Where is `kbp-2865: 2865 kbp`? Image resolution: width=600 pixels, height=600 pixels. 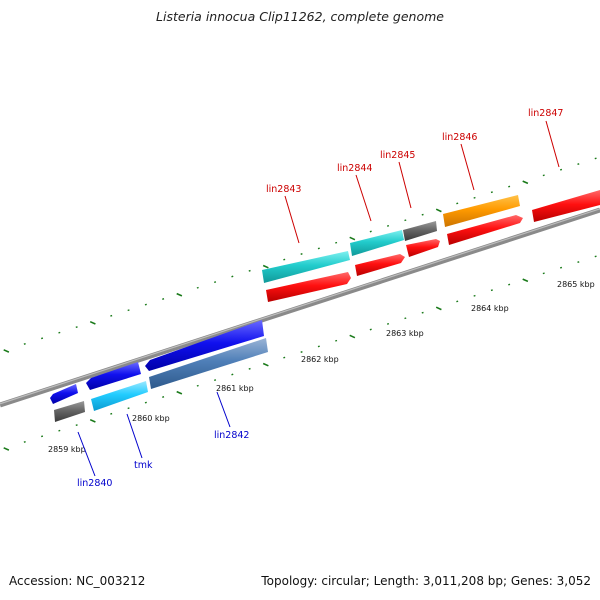
kbp-2865: 2865 kbp is located at coordinates (576, 284).